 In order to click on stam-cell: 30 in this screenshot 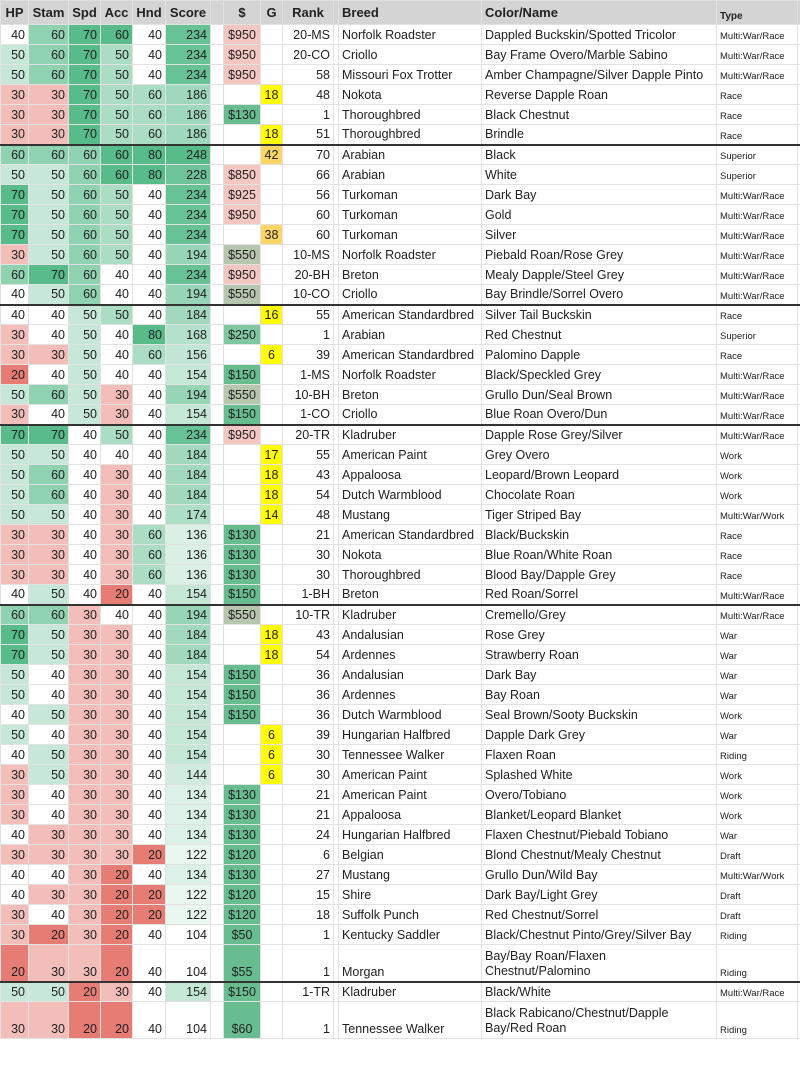, I will do `click(48, 354)`.